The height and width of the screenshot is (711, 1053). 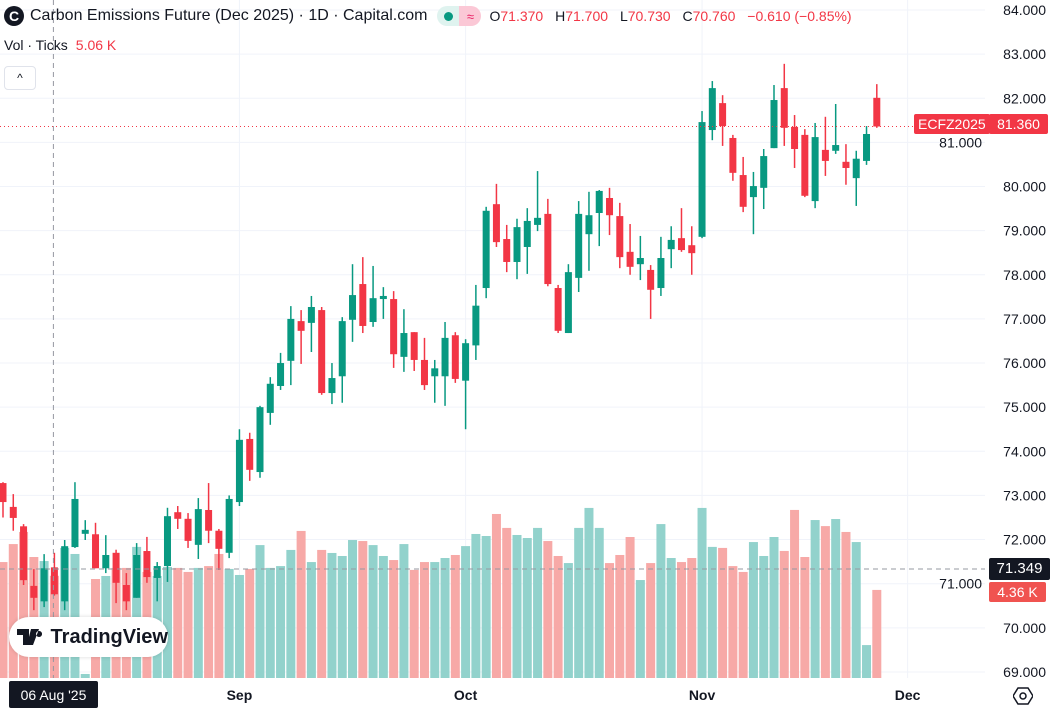 I want to click on time-axis-label: Sep, so click(x=240, y=695).